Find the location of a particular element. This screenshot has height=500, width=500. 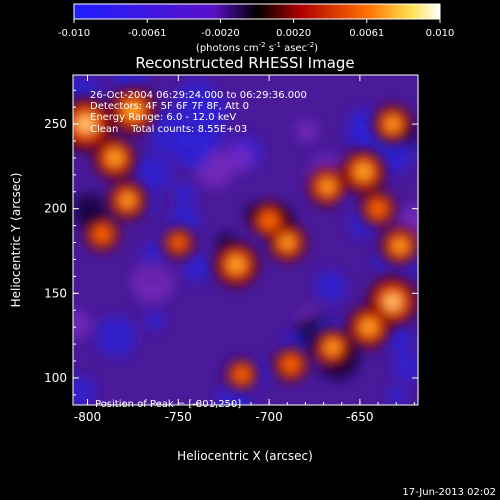

annotation-time: 26-Oct-2004 06:29:24.000 to 06:29:36.000 is located at coordinates (198, 95).